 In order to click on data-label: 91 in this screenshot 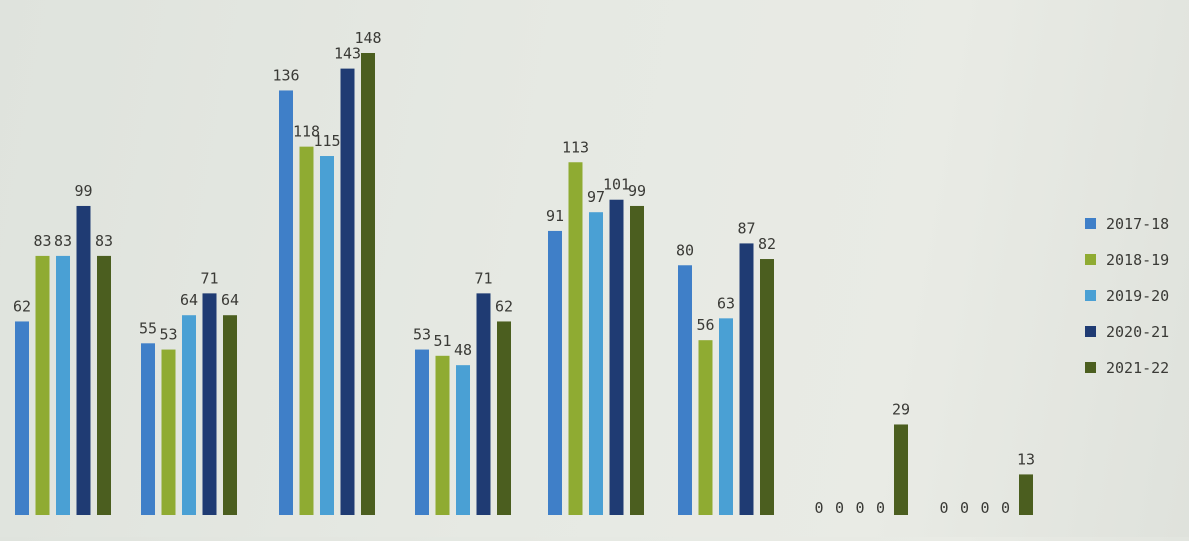, I will do `click(555, 216)`.